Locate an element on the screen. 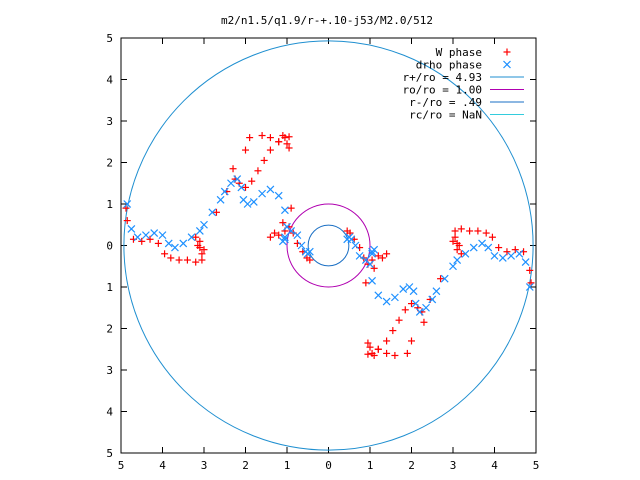 The width and height of the screenshot is (640, 480). legend-sample-cross is located at coordinates (507, 64).